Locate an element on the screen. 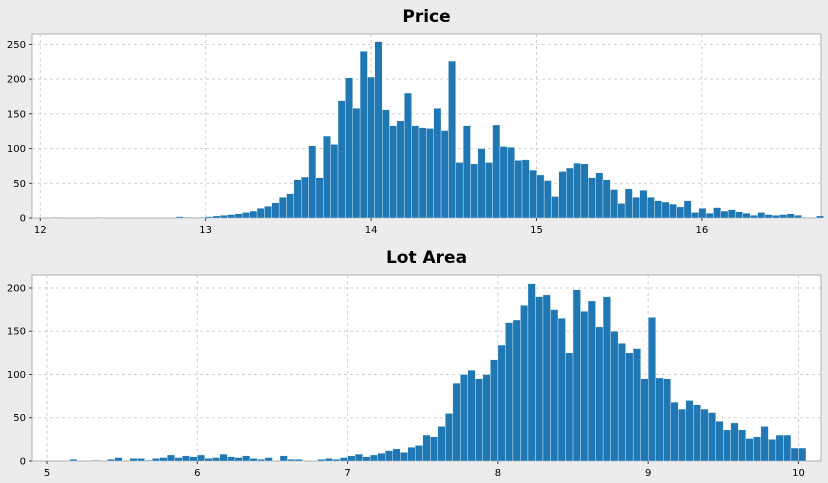 The width and height of the screenshot is (828, 483). price-y-tick-label: 100 is located at coordinates (16, 149).